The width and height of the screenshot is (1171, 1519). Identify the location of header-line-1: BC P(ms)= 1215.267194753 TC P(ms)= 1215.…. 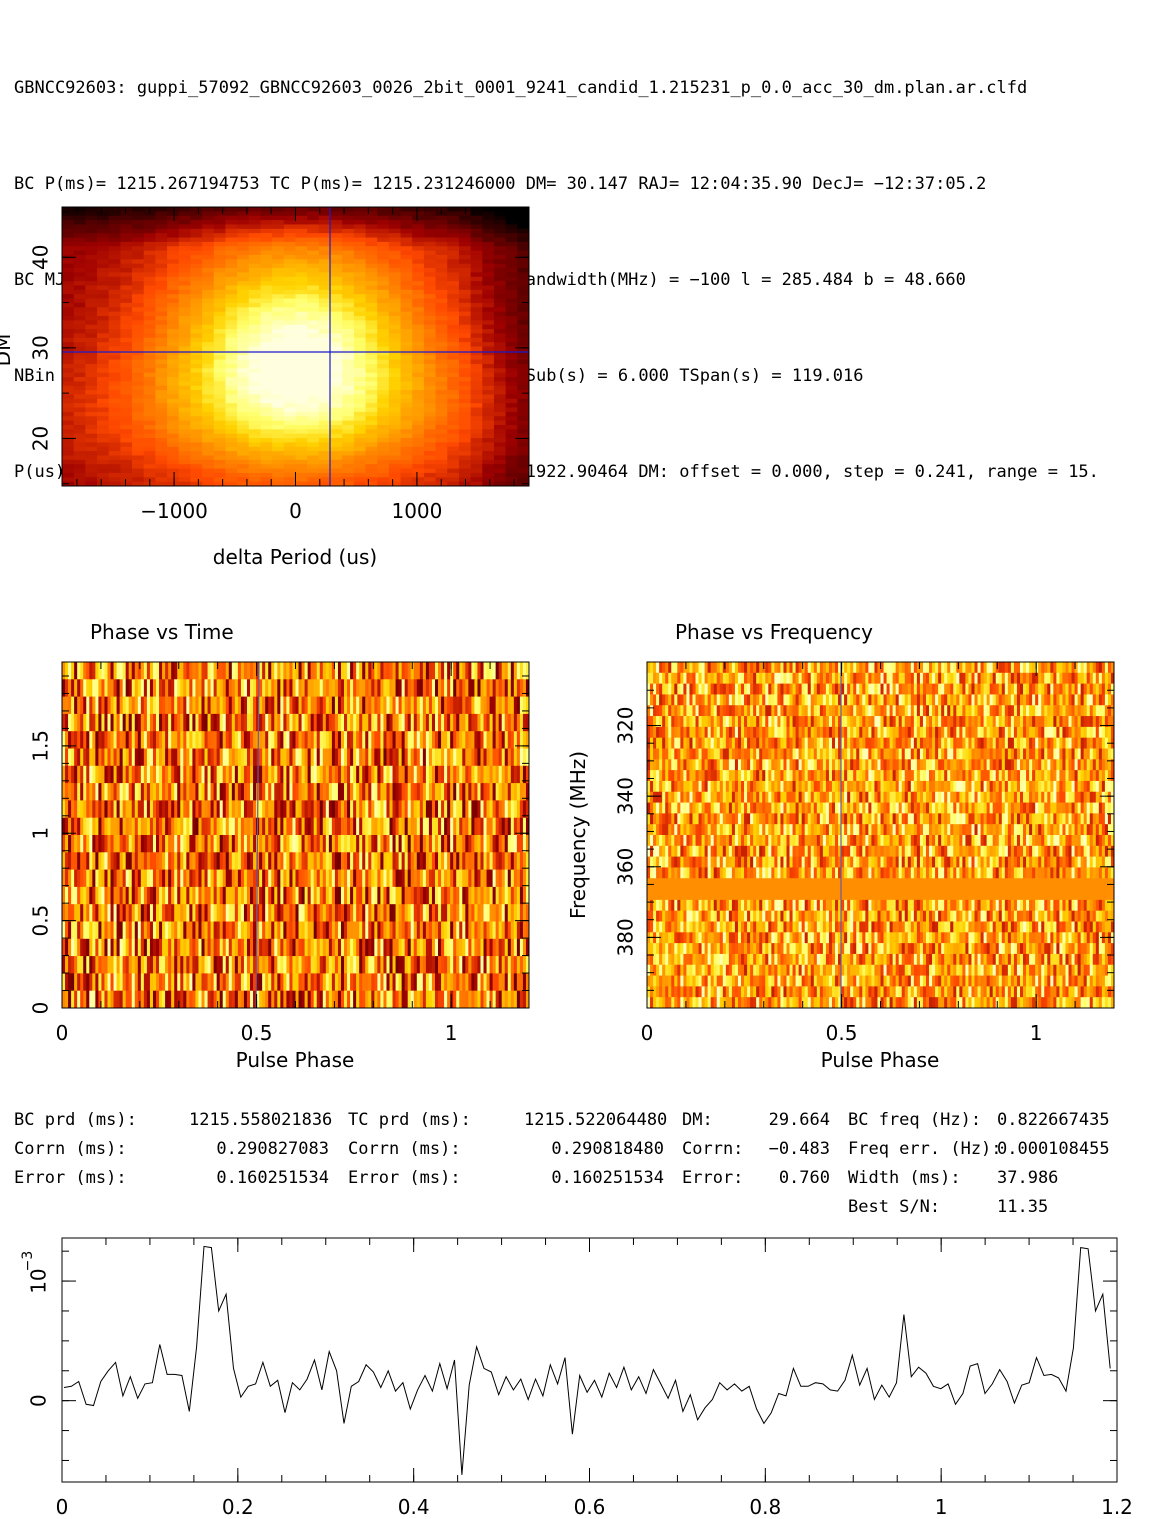
(500, 184).